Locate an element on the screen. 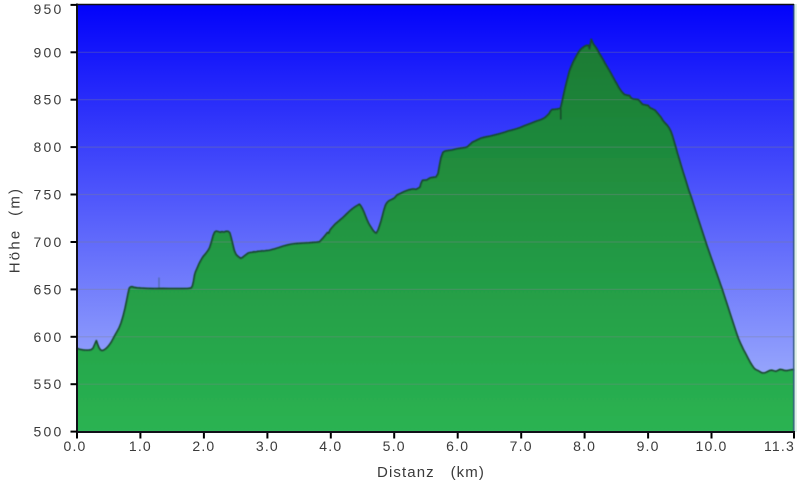  svg-text: 600 is located at coordinates (49, 337).